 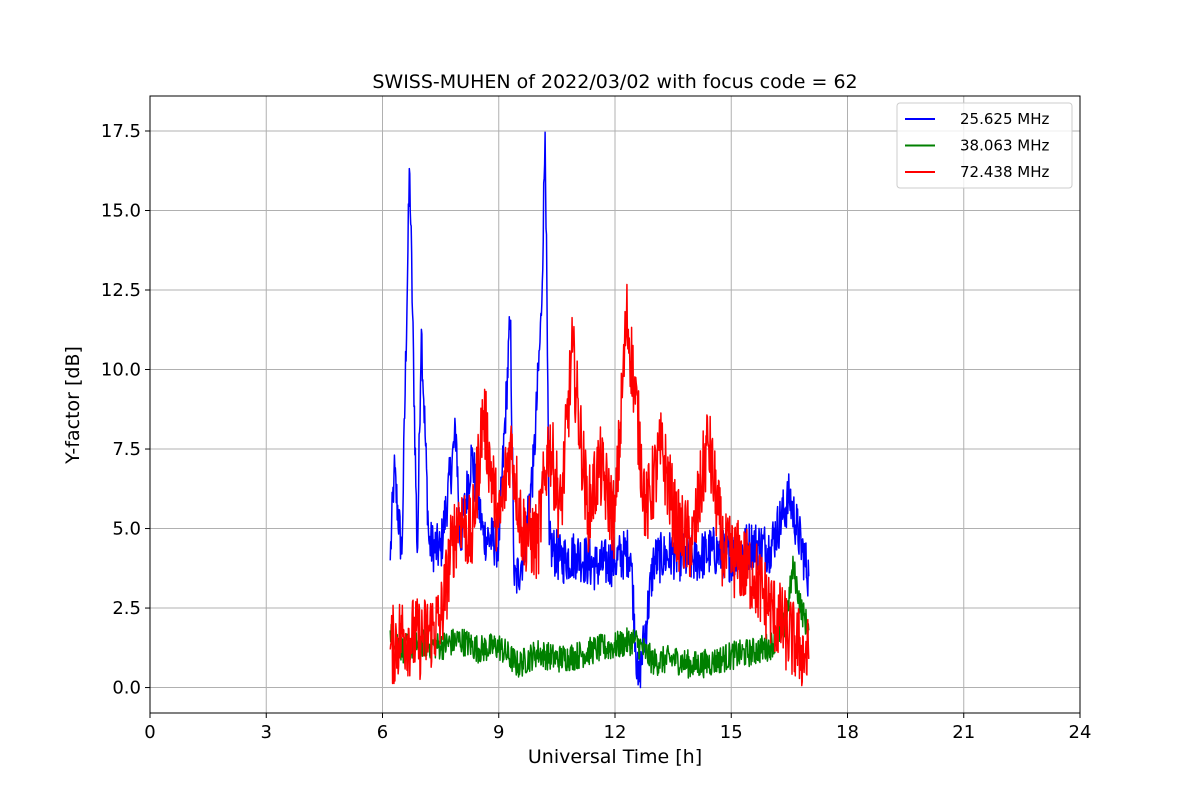 I want to click on x-axis-label: Universal Time [h], so click(x=615, y=757).